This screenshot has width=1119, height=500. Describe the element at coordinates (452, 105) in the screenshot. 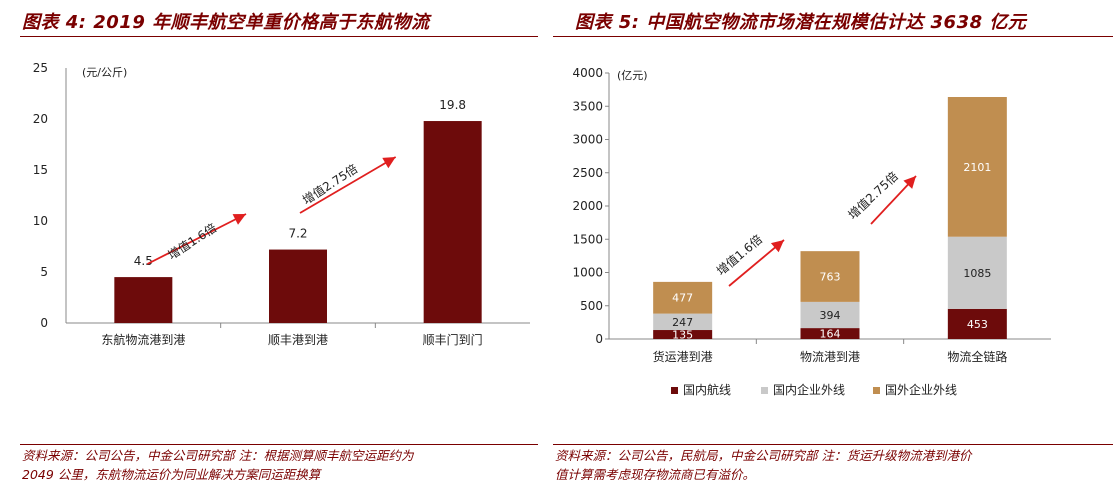

I see `bar-value-label: 19.8` at that location.